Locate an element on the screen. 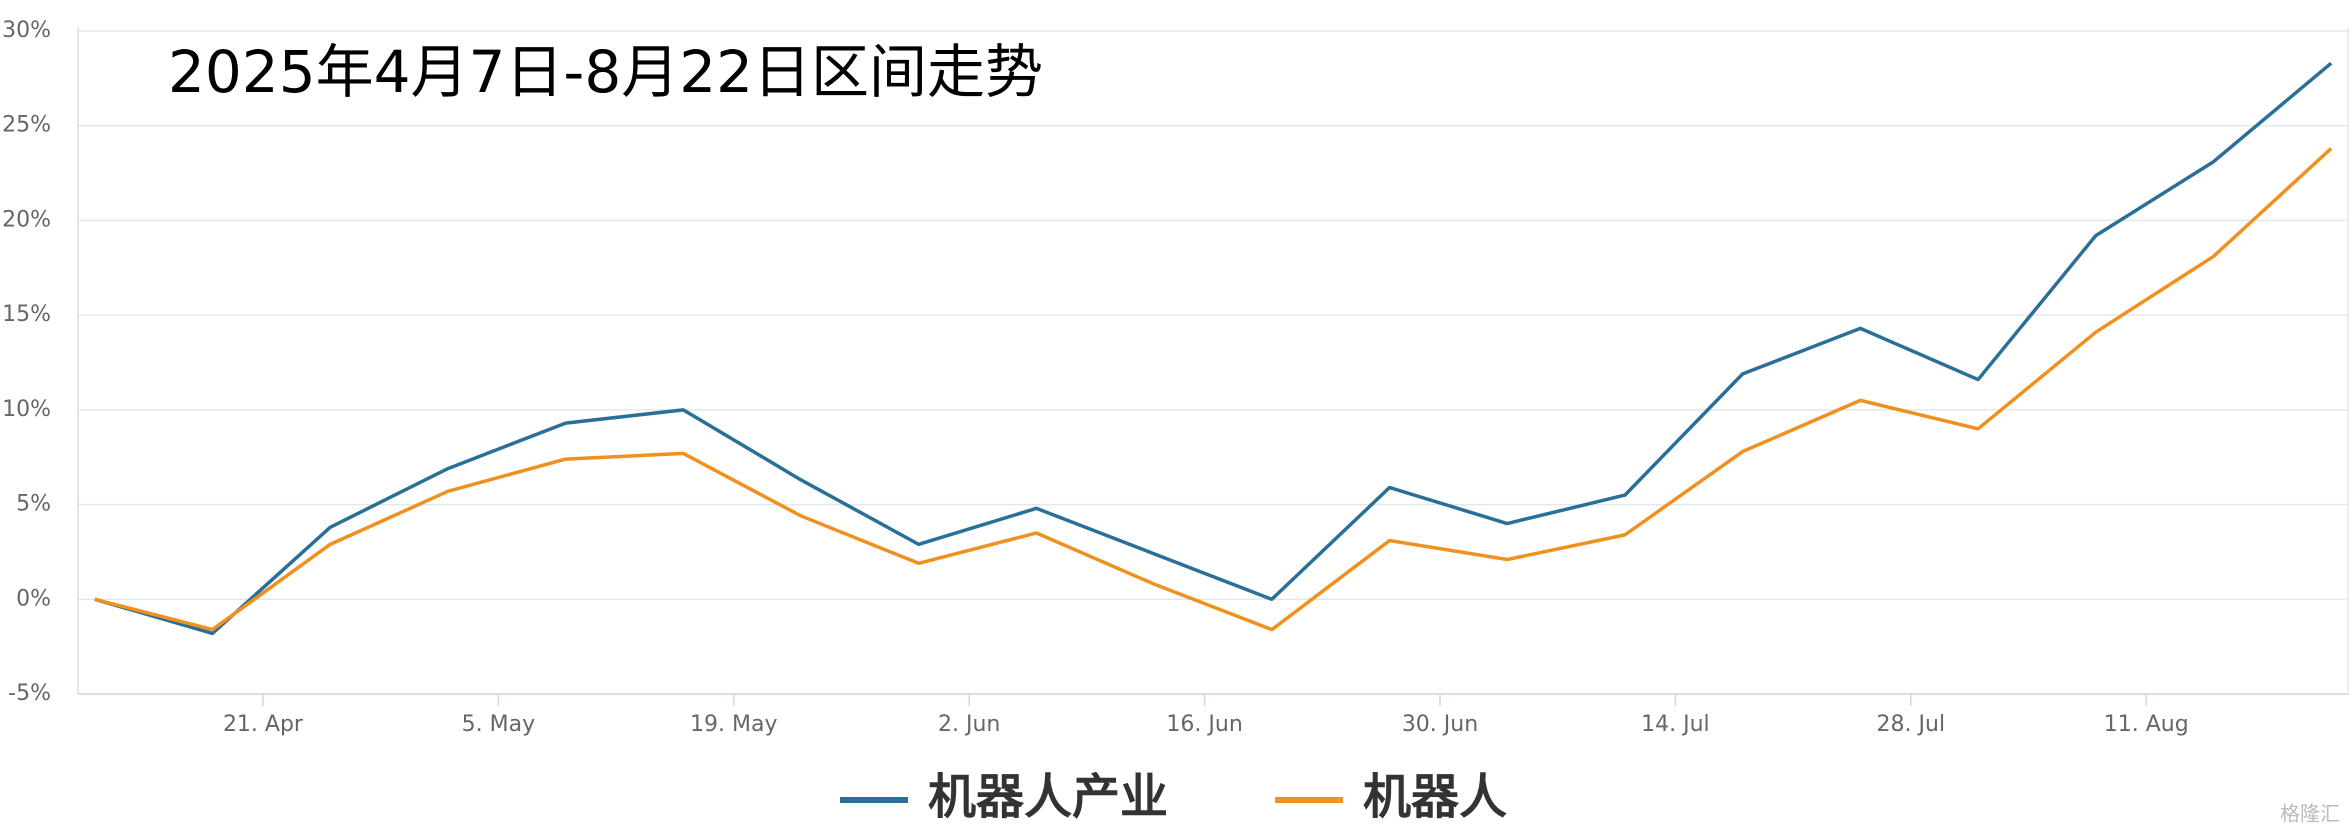 The height and width of the screenshot is (832, 2352). y-tick-label: 5% is located at coordinates (33, 504).